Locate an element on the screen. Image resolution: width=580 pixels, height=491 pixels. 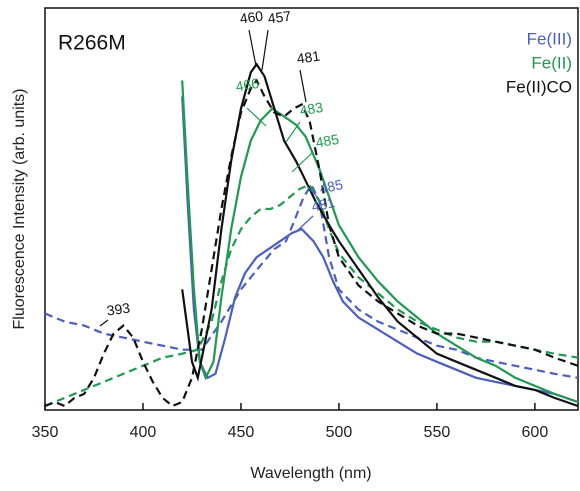
x-tick-label: 550 is located at coordinates (437, 432).